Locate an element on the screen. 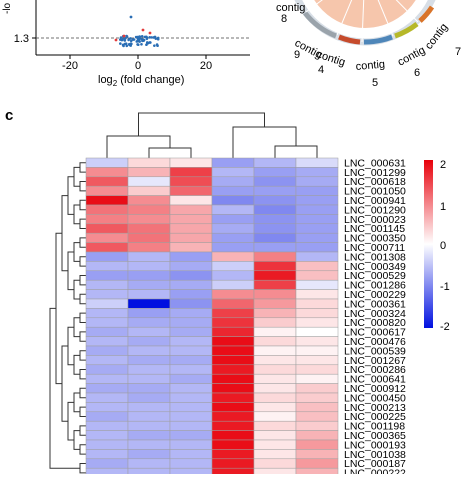 This screenshot has width=474, height=479. circos-label-contig-6: contig is located at coordinates (412, 56).